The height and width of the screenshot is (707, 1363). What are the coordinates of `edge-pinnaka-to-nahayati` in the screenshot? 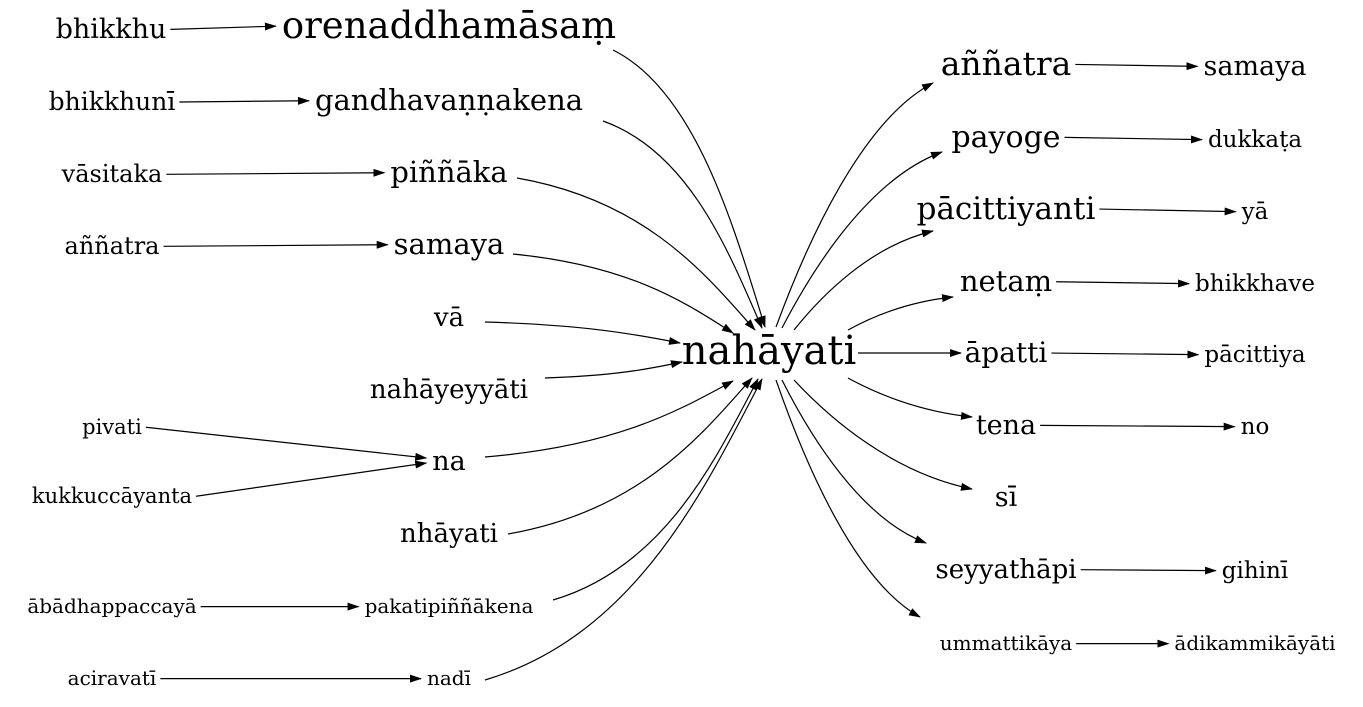 It's located at (636, 254).